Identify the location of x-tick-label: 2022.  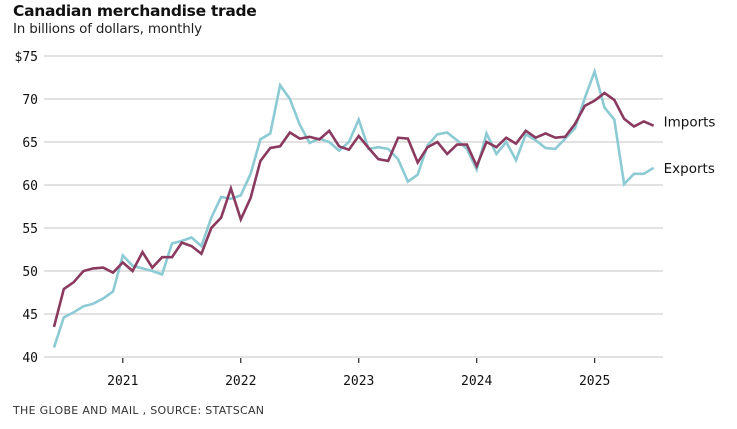
(240, 381).